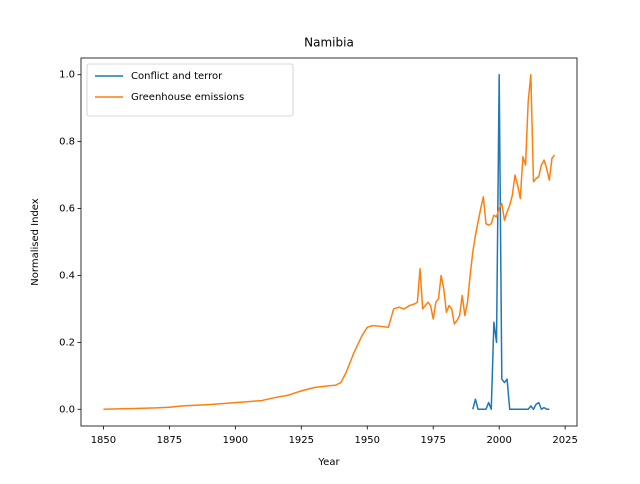  I want to click on legend-label: Greenhouse emissions, so click(187, 97).